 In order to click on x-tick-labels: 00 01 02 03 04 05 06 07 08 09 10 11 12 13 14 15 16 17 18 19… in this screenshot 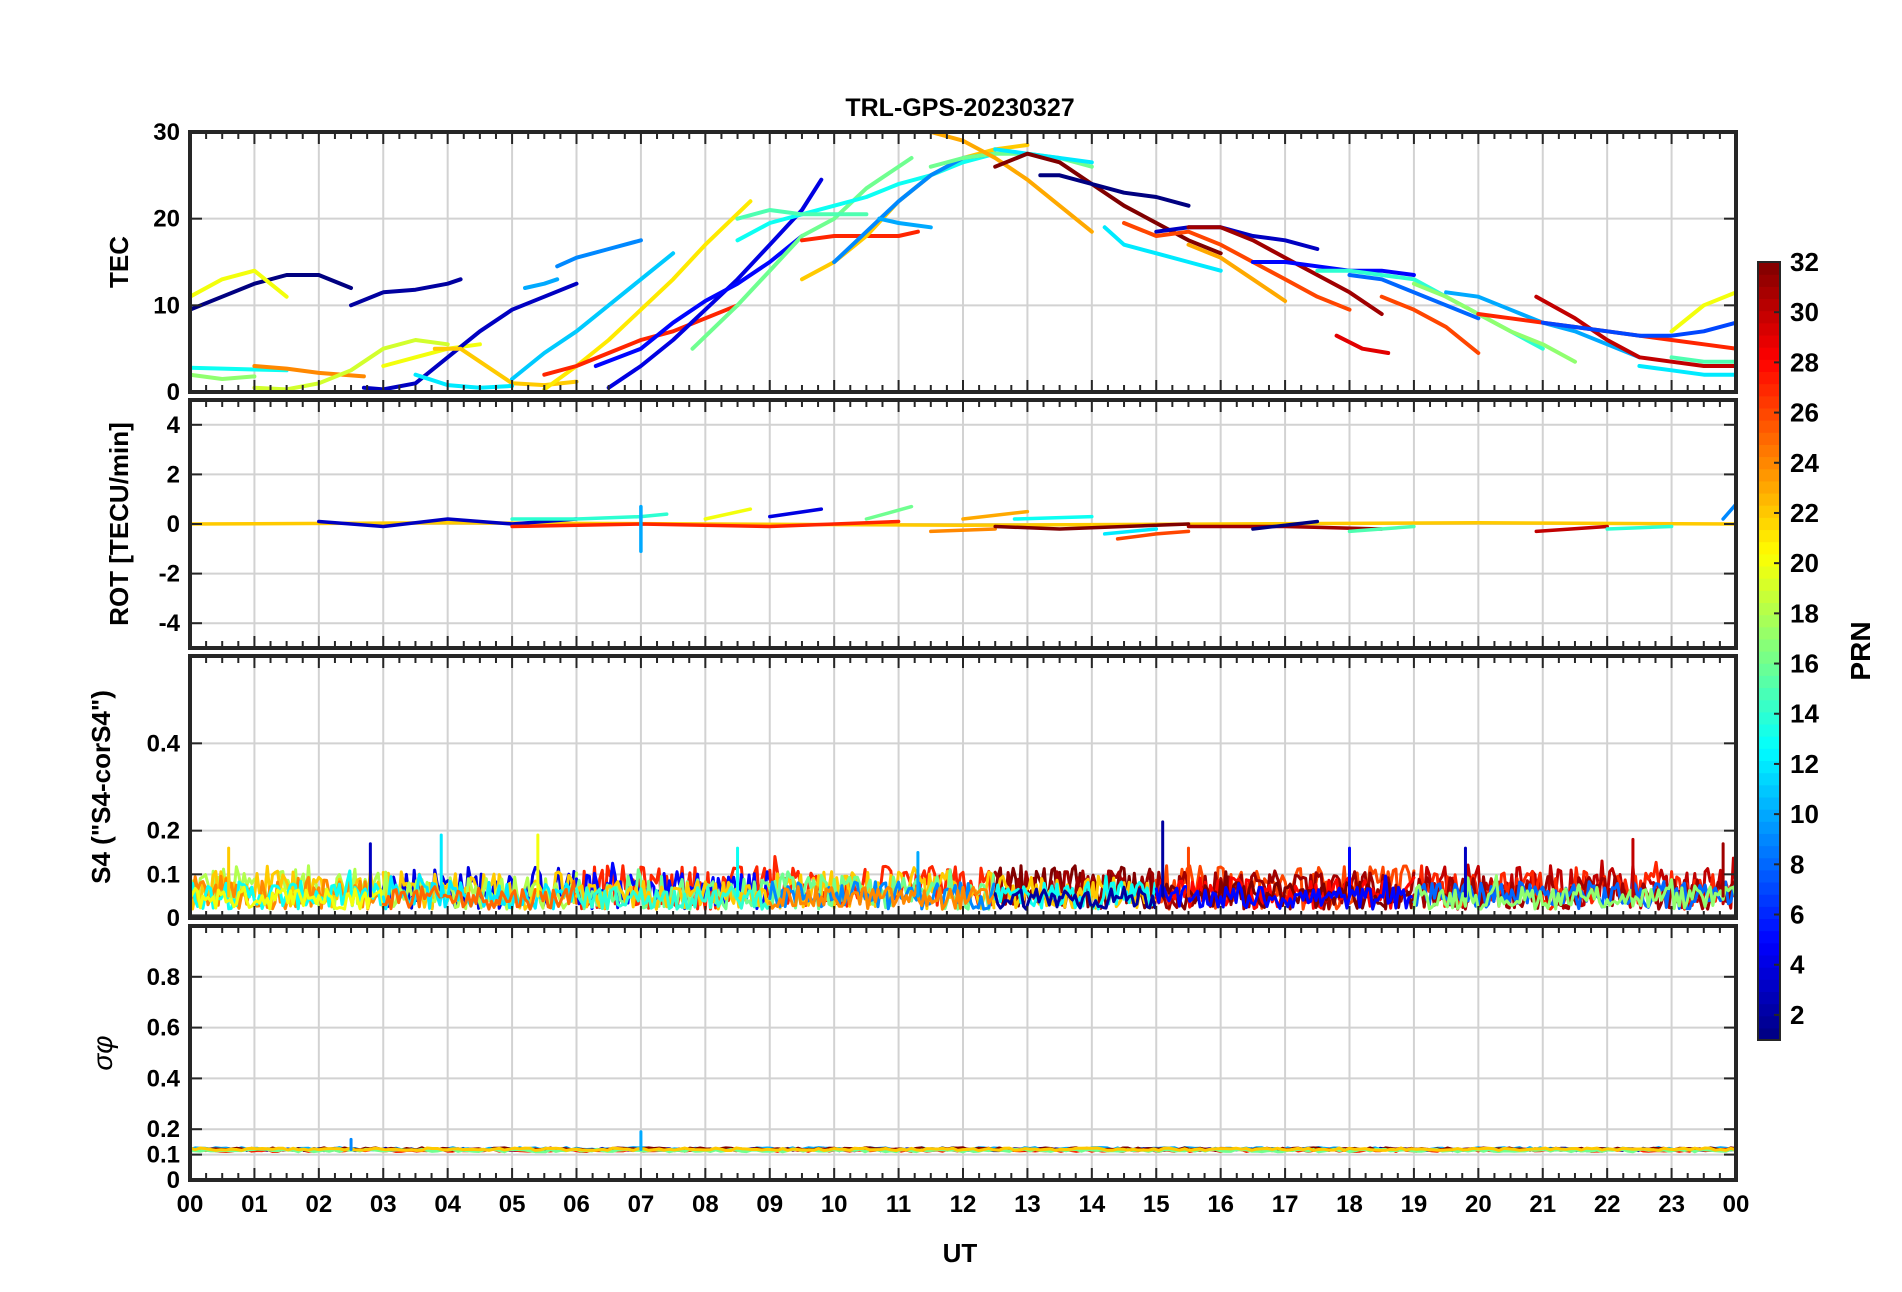, I will do `click(963, 1204)`.